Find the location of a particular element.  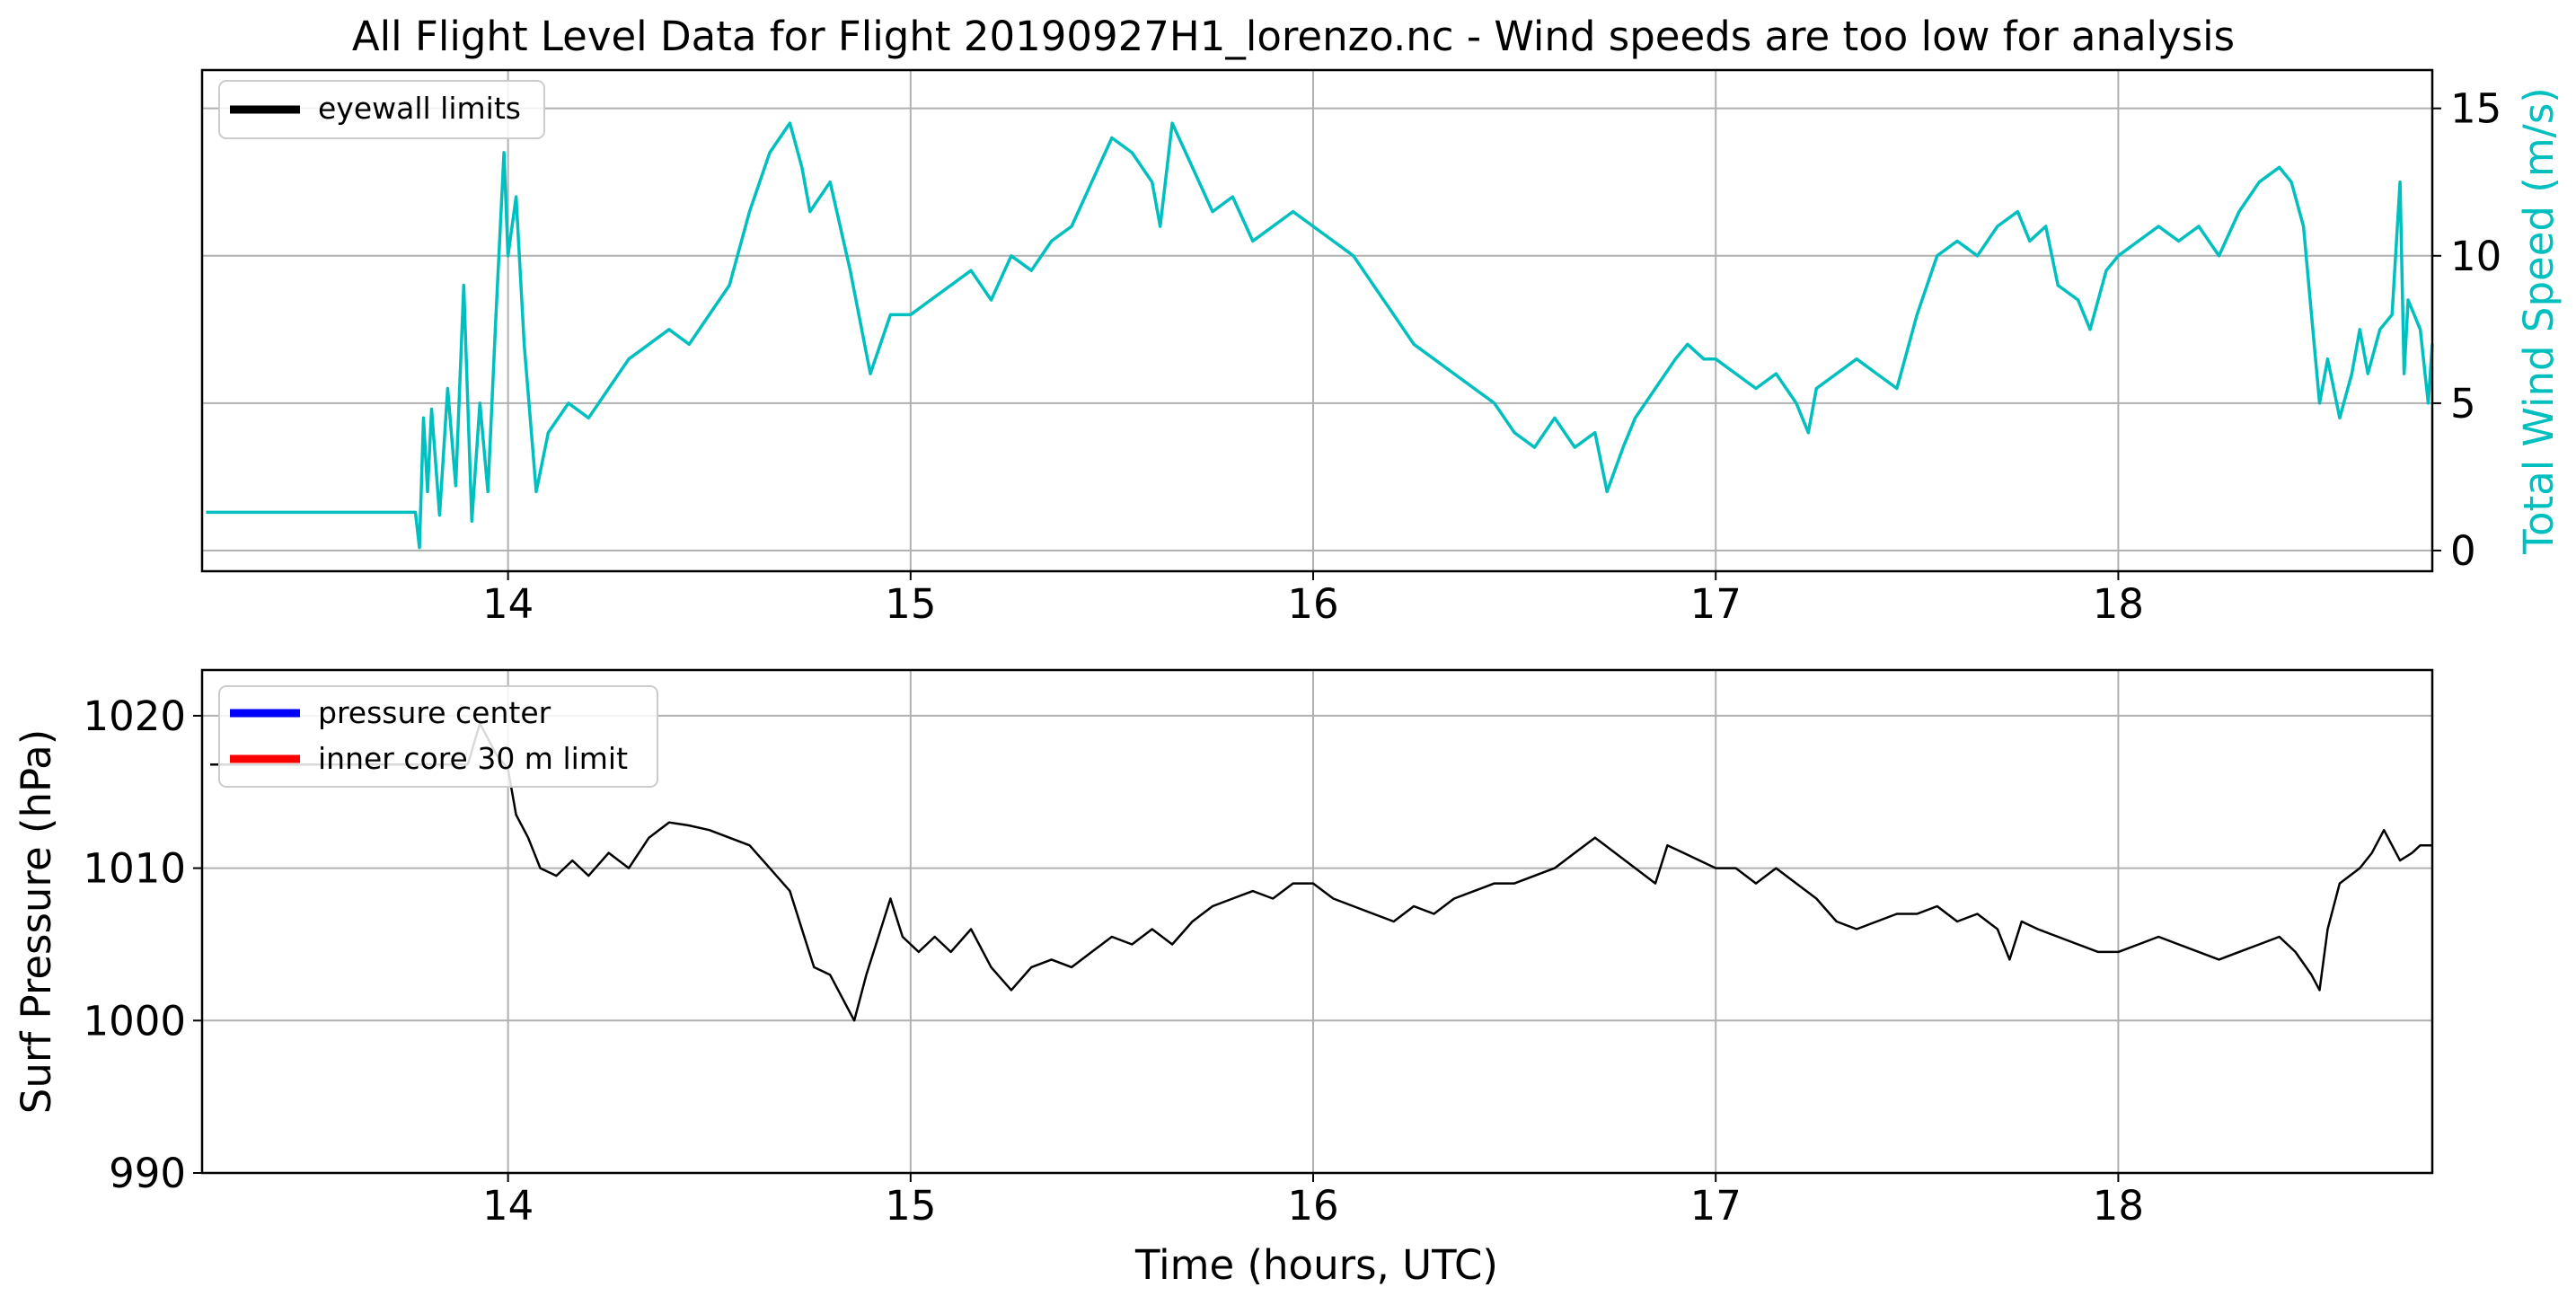

pressure-x-ticks: 14 15 16 17 18 is located at coordinates (1313, 1201).